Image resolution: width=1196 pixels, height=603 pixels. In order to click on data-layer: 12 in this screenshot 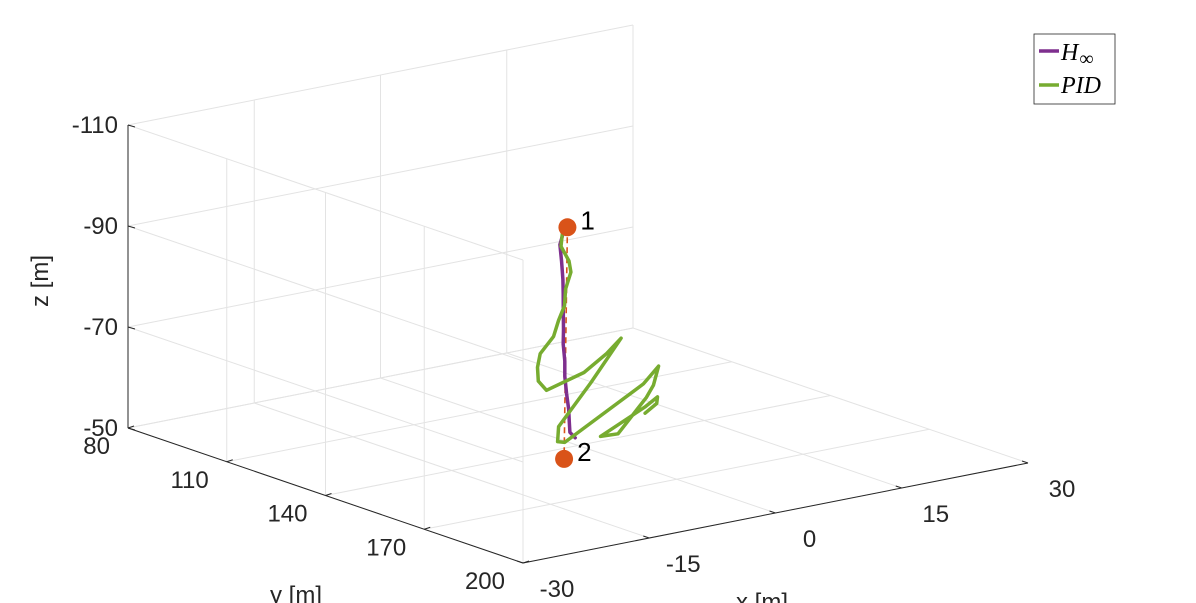, I will do `click(598, 336)`.